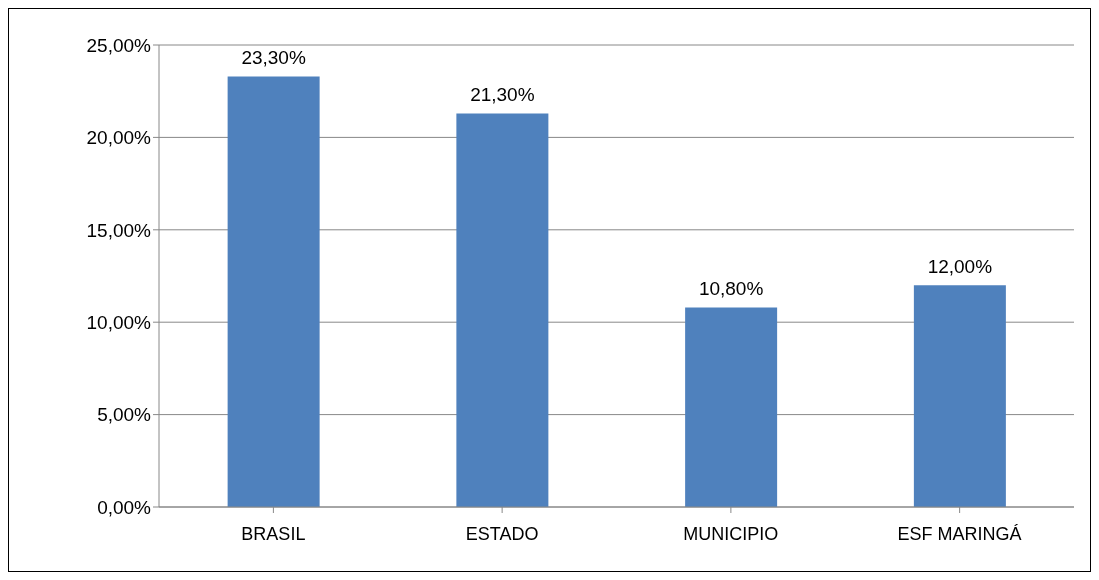 The height and width of the screenshot is (580, 1099). I want to click on y-tick-label: 0,00%, so click(124, 507).